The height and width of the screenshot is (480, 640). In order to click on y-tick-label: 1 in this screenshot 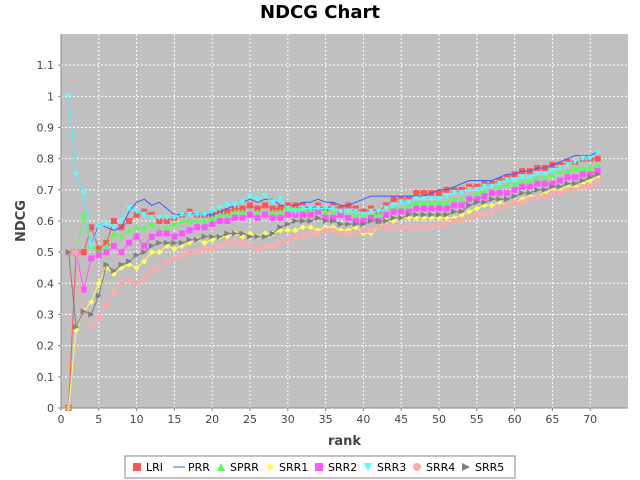, I will do `click(50, 96)`.